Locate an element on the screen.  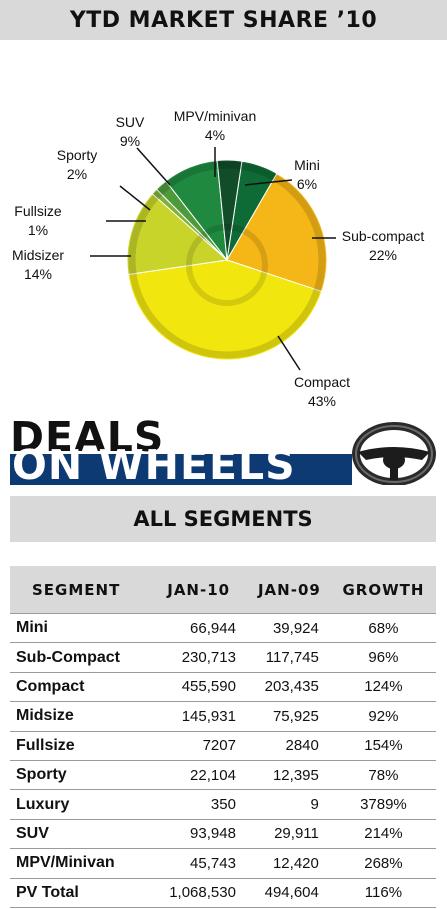
table-row: Compact 455,590 203,435 124% is located at coordinates (223, 686).